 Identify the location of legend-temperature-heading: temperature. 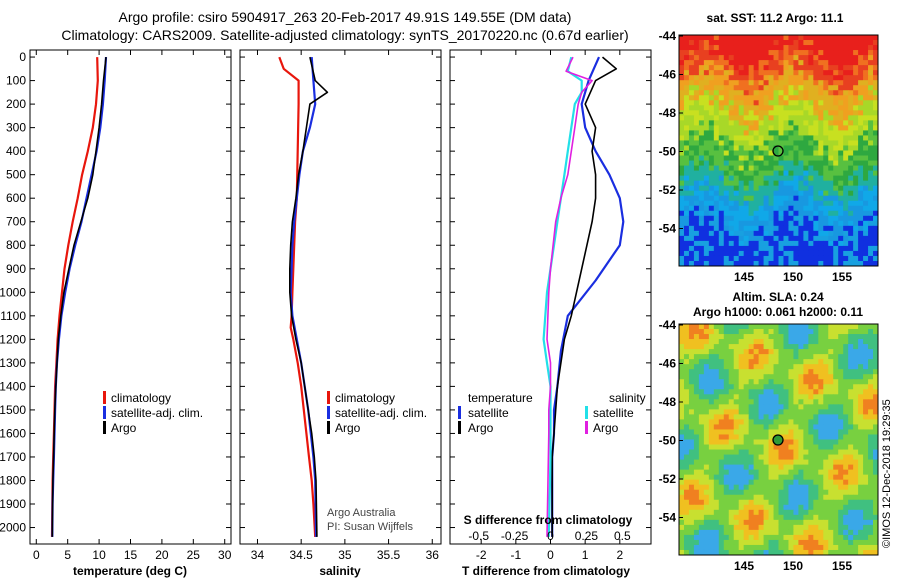
(500, 398).